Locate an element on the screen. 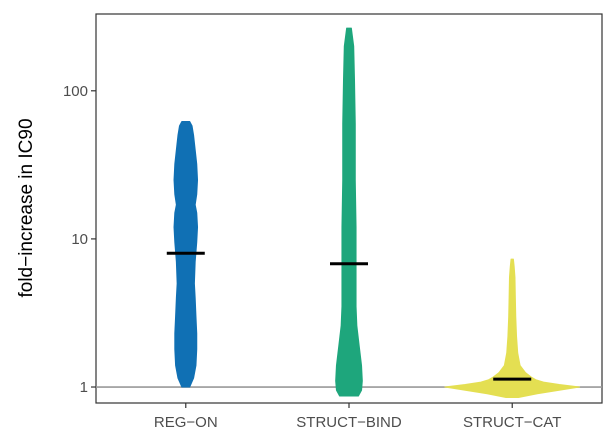 This screenshot has width=614, height=436. x-axis: REG−ON STRUCT−BIND STRUCT−CAT is located at coordinates (357, 417).